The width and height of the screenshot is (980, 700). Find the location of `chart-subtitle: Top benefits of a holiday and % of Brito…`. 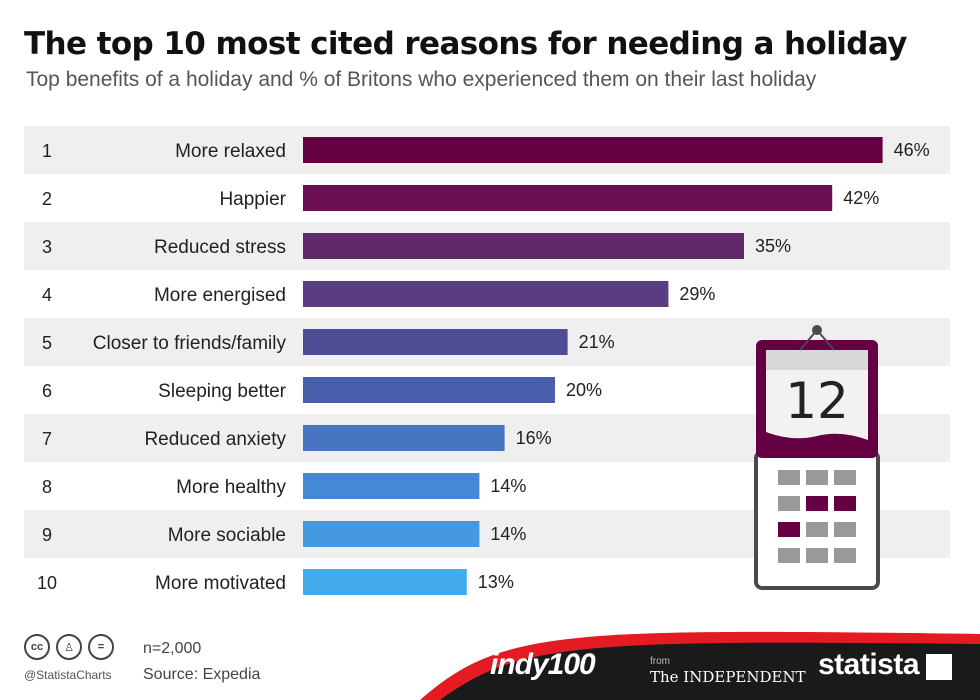

chart-subtitle: Top benefits of a holiday and % of Brito… is located at coordinates (421, 79).